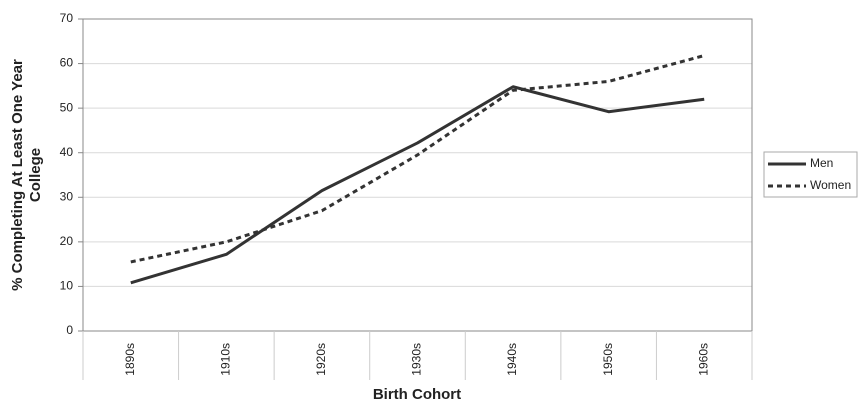 The width and height of the screenshot is (858, 404). I want to click on y-tick-label: 70, so click(67, 18).